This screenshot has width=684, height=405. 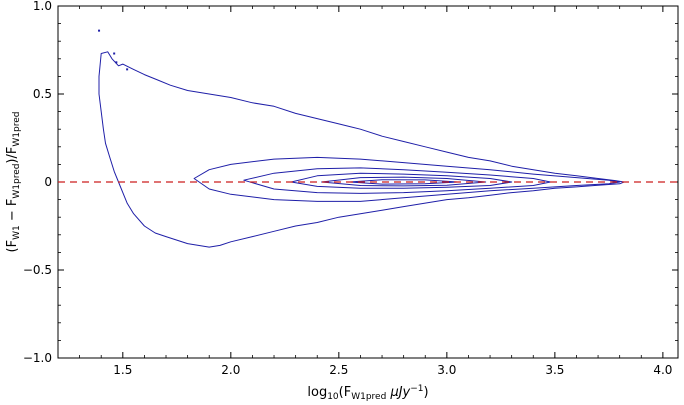 I want to click on y-tick-label: −0.5, so click(x=37, y=270).